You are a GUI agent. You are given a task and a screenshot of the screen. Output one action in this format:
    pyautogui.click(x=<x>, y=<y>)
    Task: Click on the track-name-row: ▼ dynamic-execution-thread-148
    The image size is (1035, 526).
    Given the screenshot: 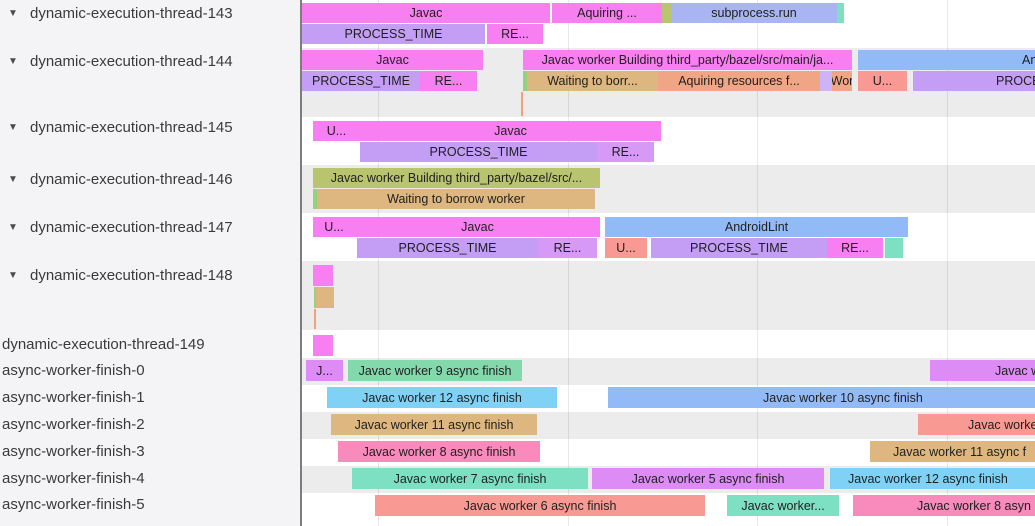 What is the action you would take?
    pyautogui.click(x=150, y=276)
    